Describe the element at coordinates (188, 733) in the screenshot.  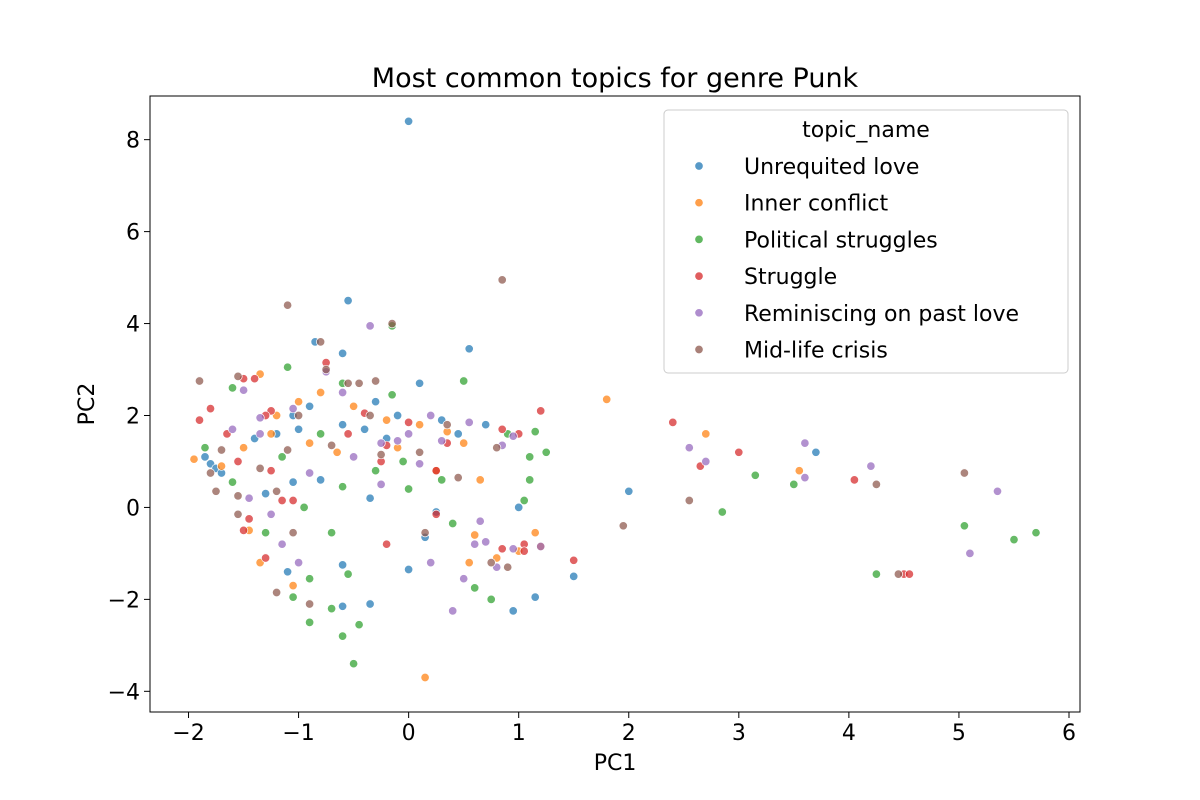
I see `x-tick-label: −2` at that location.